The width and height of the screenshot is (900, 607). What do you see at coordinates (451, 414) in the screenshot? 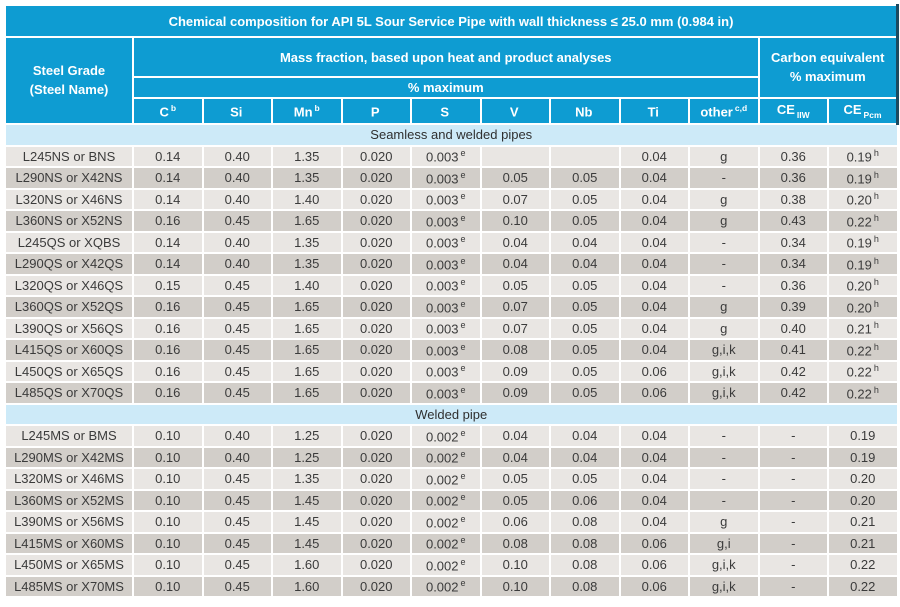
I see `section-label: Welded pipe` at bounding box center [451, 414].